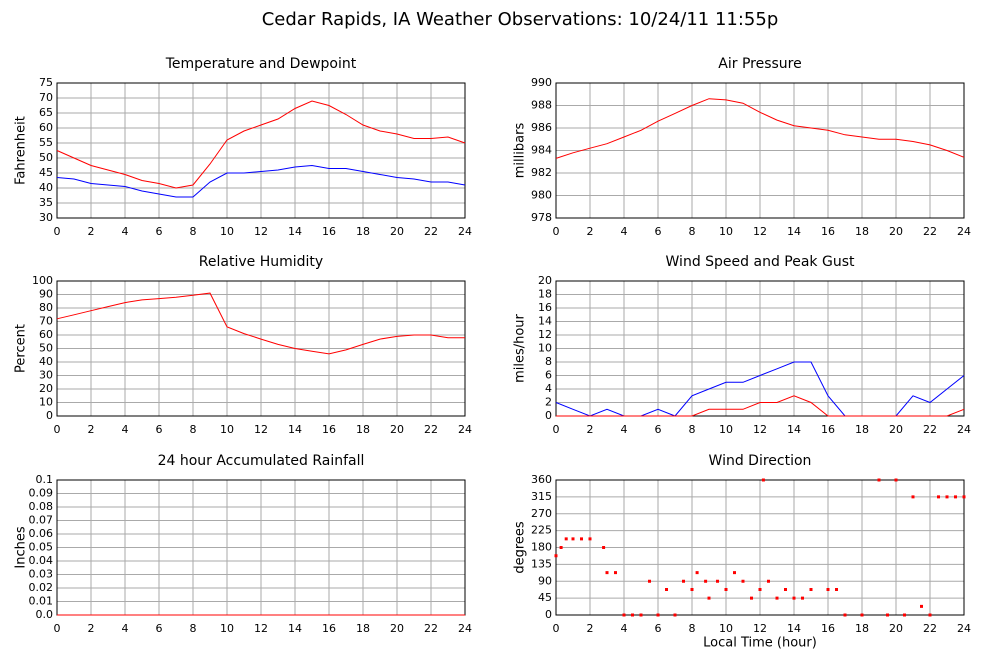  I want to click on y-tick-label: 65, so click(46, 112).